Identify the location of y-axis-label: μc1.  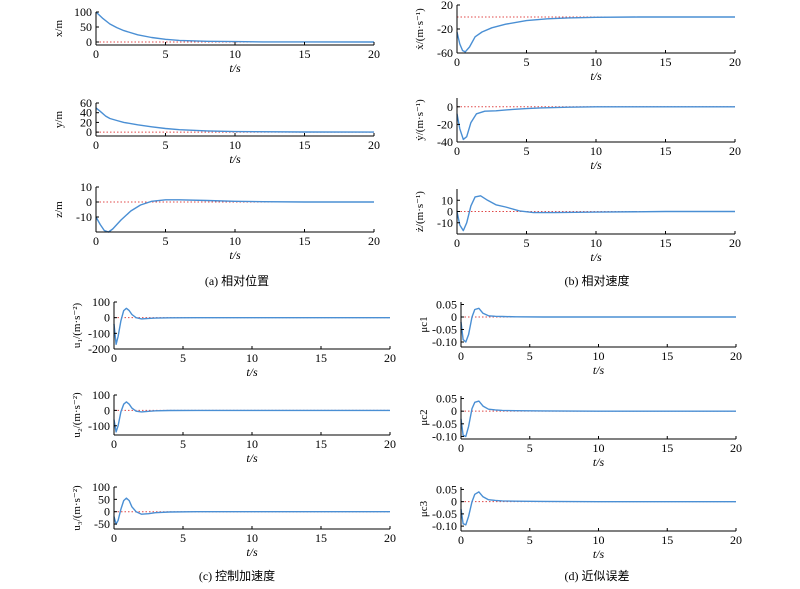
(424, 324).